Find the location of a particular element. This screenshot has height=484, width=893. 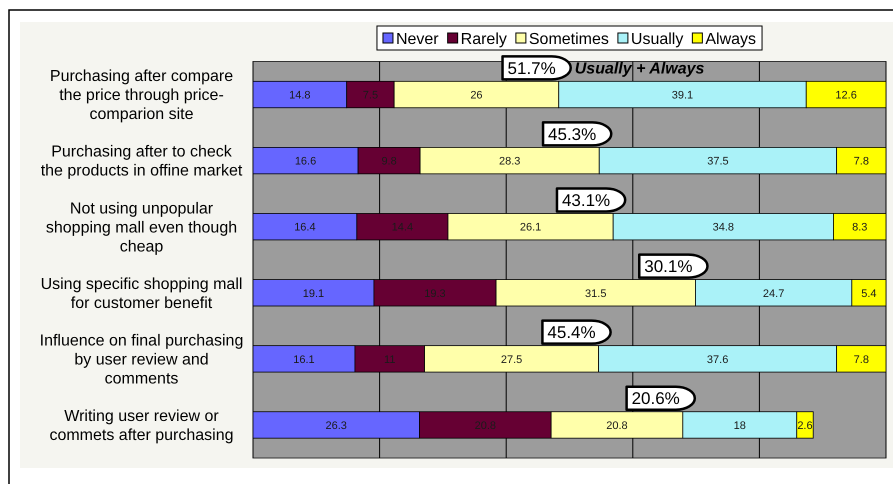

data-label: 37.6 is located at coordinates (717, 360).